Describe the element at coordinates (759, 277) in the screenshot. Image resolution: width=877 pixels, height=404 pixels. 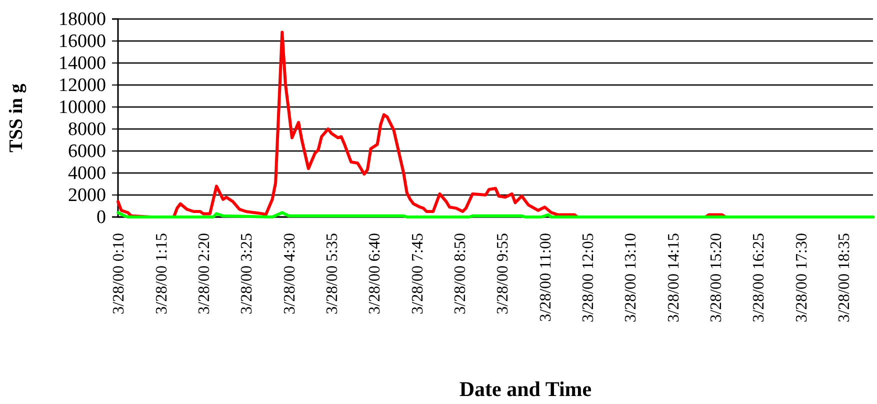
I see `x-tick-label: 3/28/00 16:25` at that location.